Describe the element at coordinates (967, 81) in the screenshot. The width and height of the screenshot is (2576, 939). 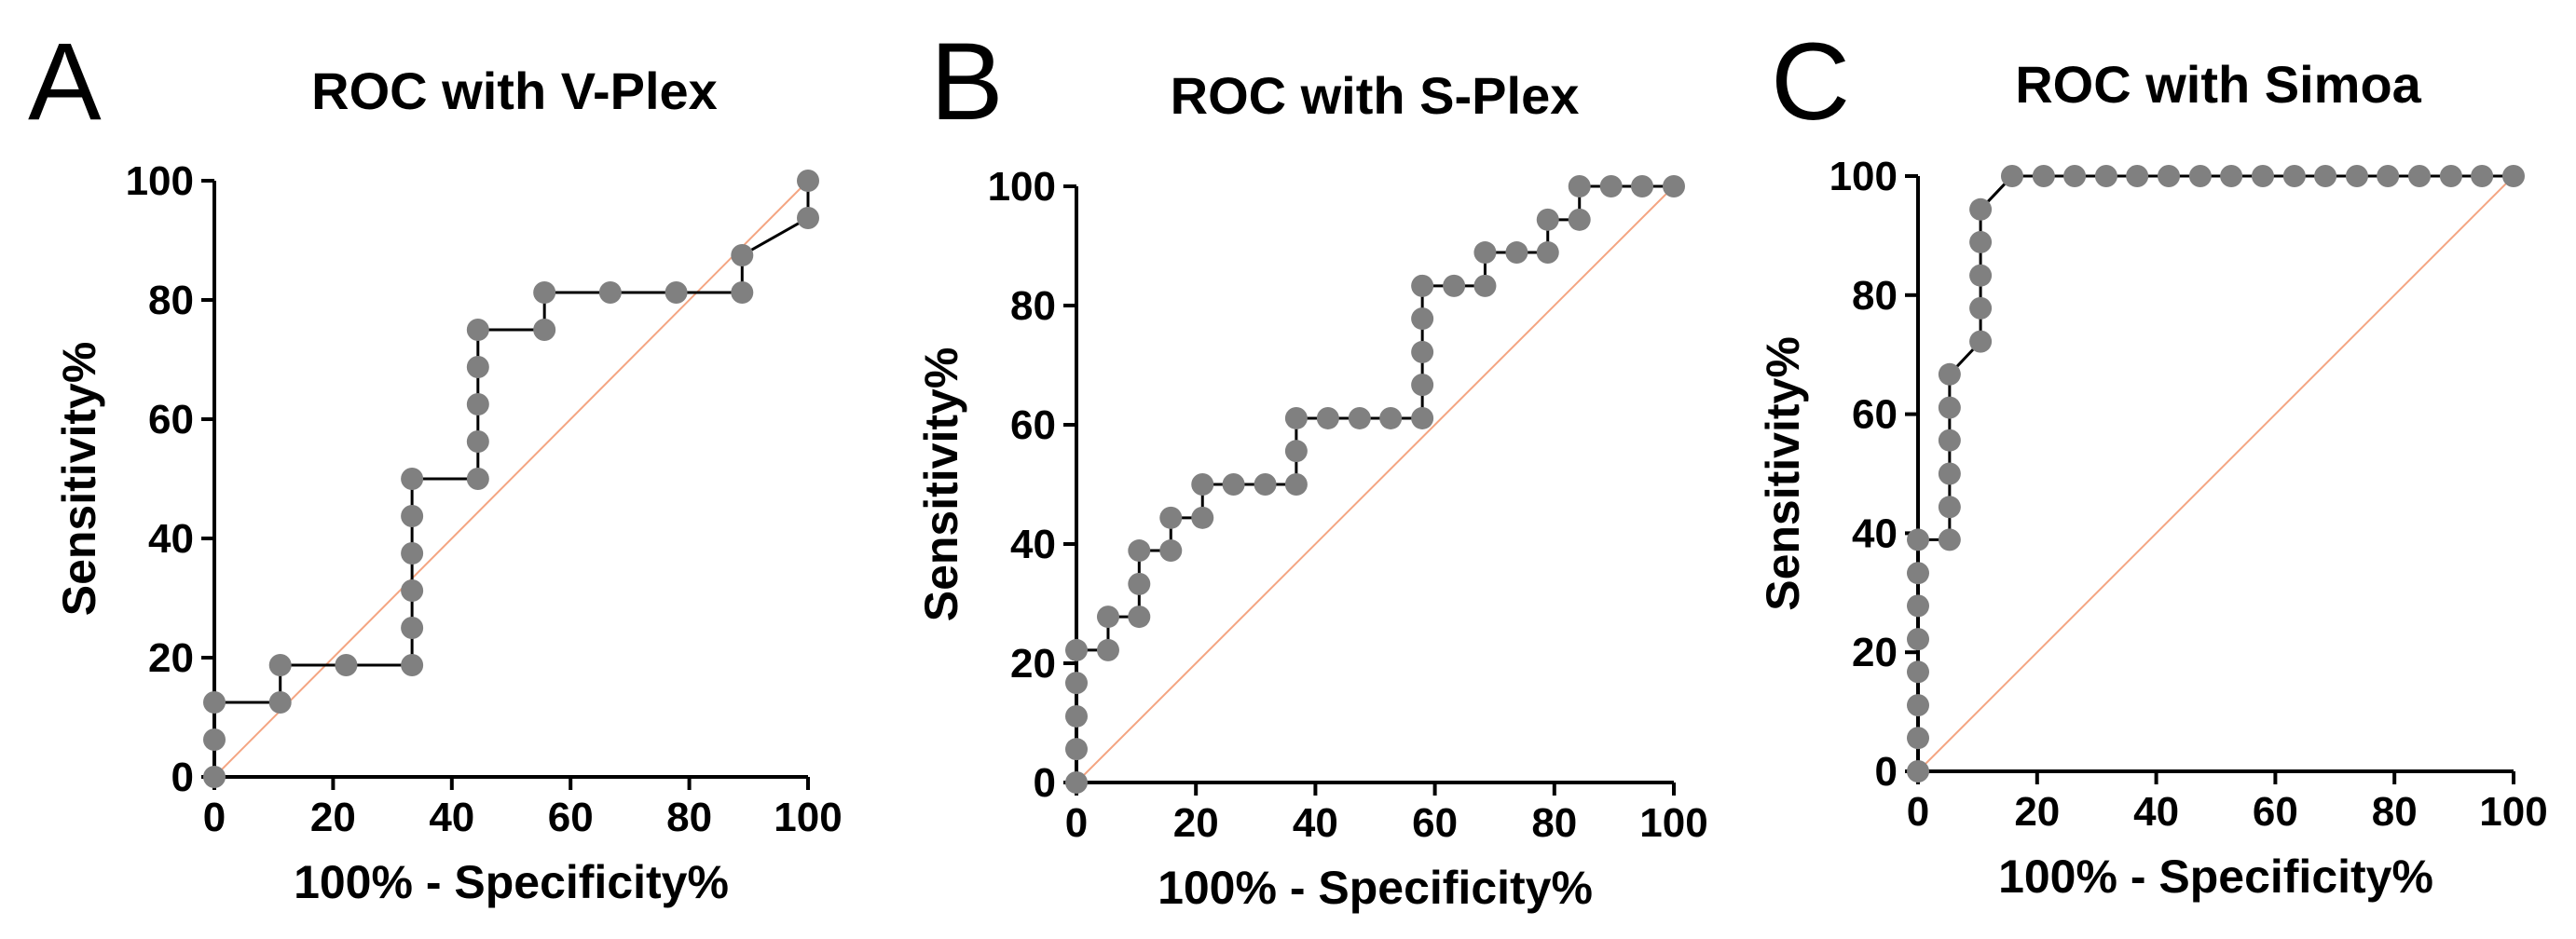
I see `panel-letter: B` at that location.